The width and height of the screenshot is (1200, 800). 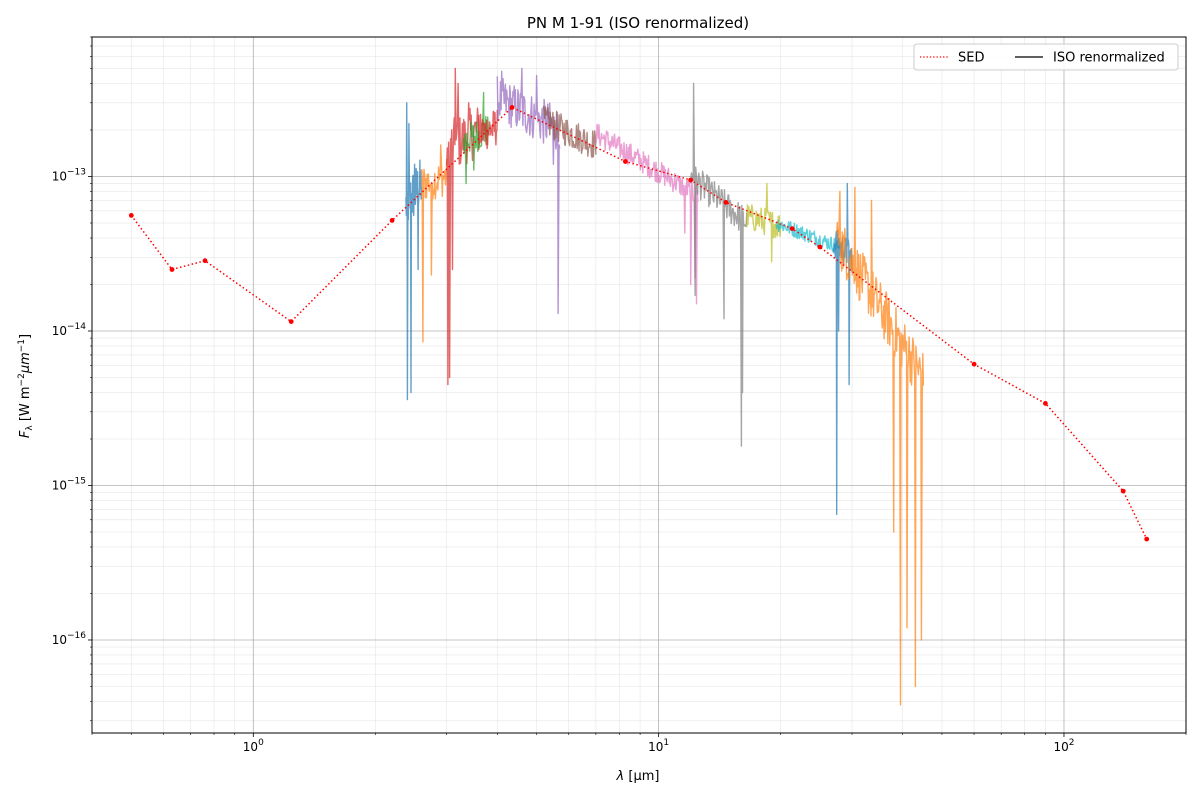 I want to click on y-axis-exp: −2, so click(x=22, y=379).